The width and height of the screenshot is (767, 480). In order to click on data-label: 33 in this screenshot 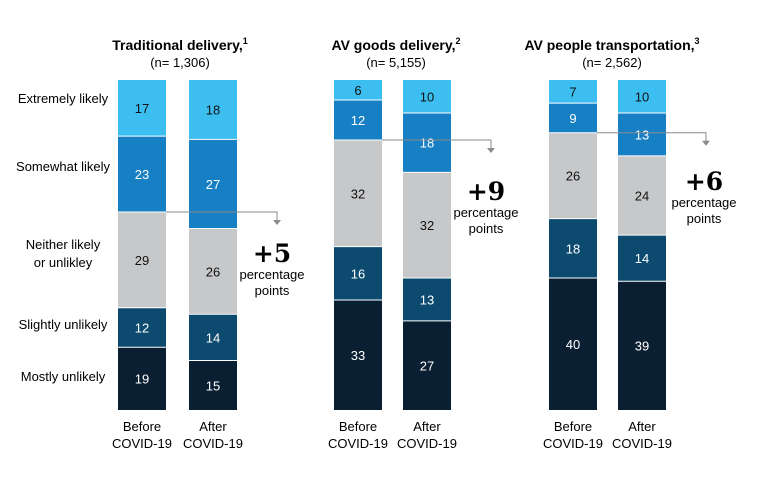, I will do `click(358, 355)`.